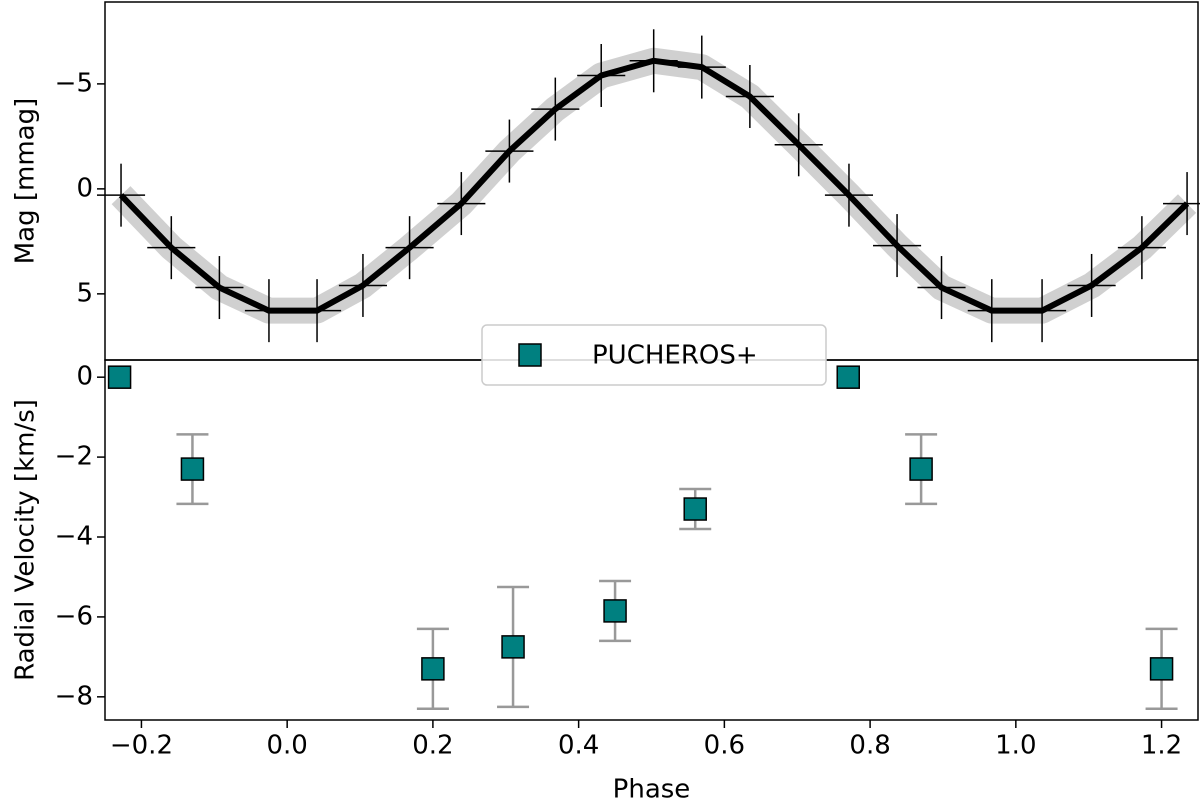 The width and height of the screenshot is (1200, 807). Describe the element at coordinates (26, 540) in the screenshot. I see `y-axis-label: Radial Velocity [km/s]` at that location.